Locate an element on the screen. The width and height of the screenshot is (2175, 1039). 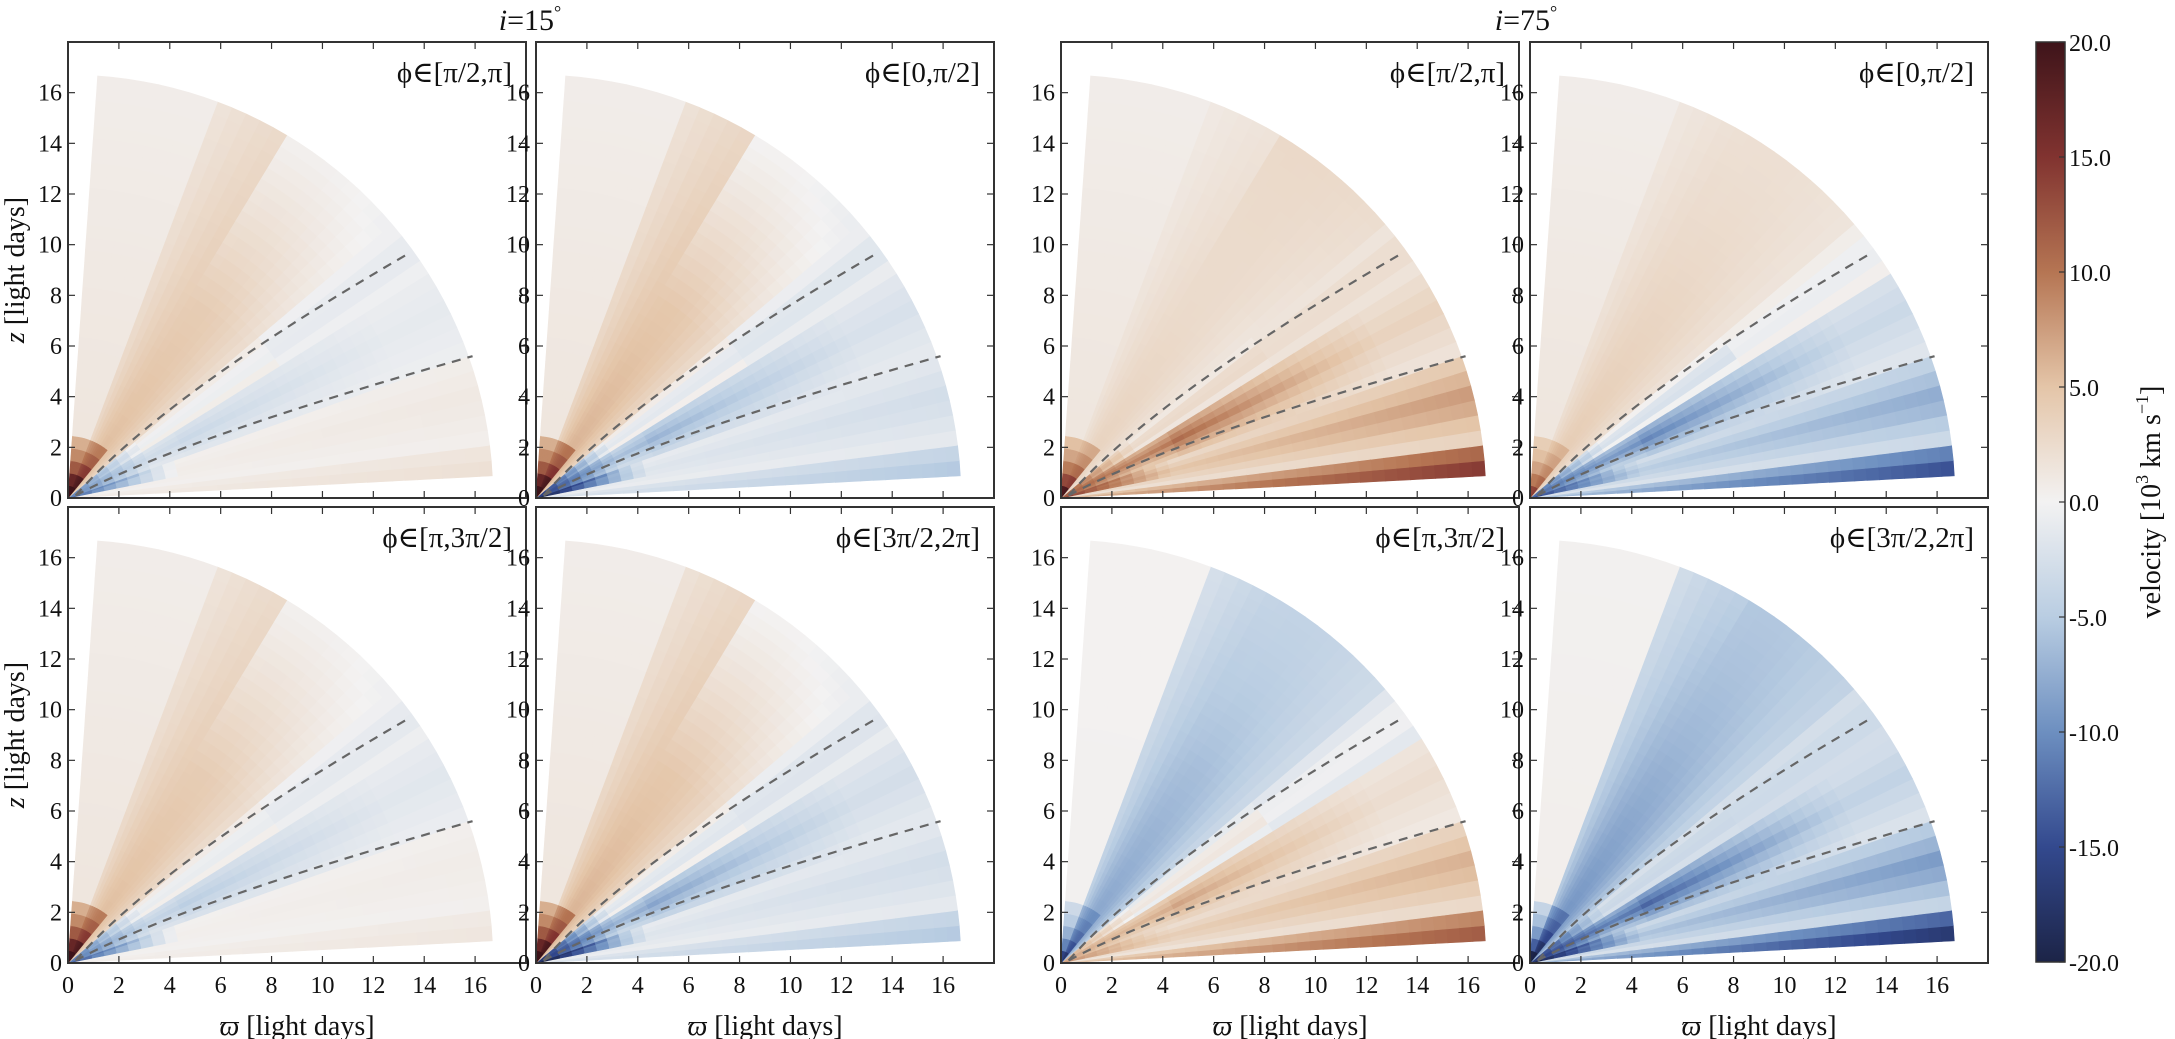
y-tick-label: 10 is located at coordinates (50, 246).